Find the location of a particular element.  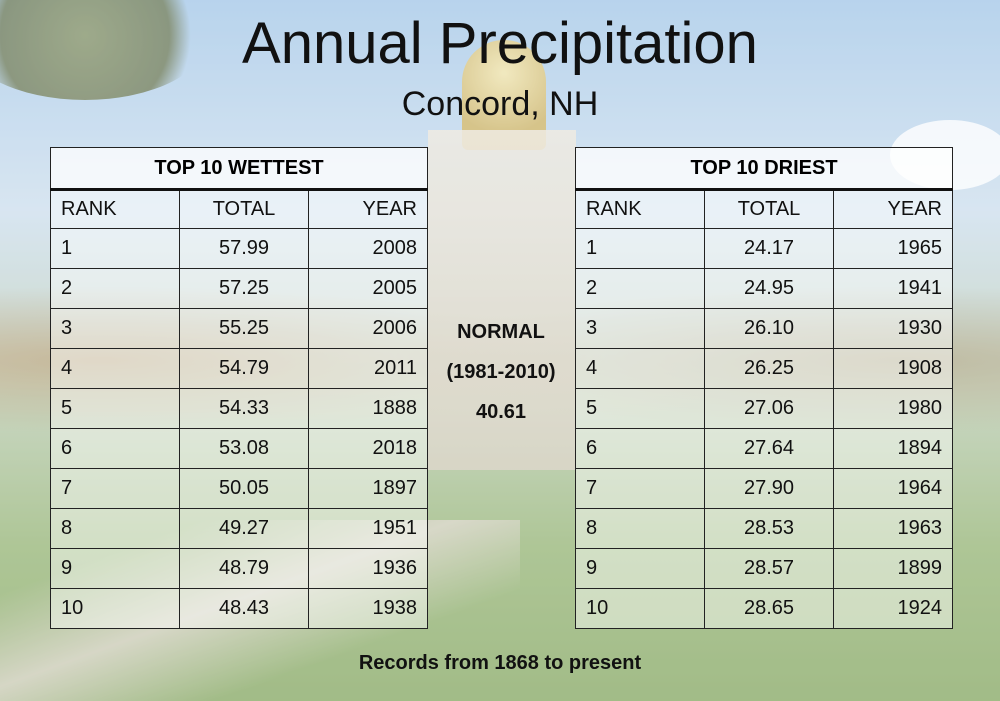

normal-box: NORMAL (1981-2010) 40.61 is located at coordinates (501, 372).